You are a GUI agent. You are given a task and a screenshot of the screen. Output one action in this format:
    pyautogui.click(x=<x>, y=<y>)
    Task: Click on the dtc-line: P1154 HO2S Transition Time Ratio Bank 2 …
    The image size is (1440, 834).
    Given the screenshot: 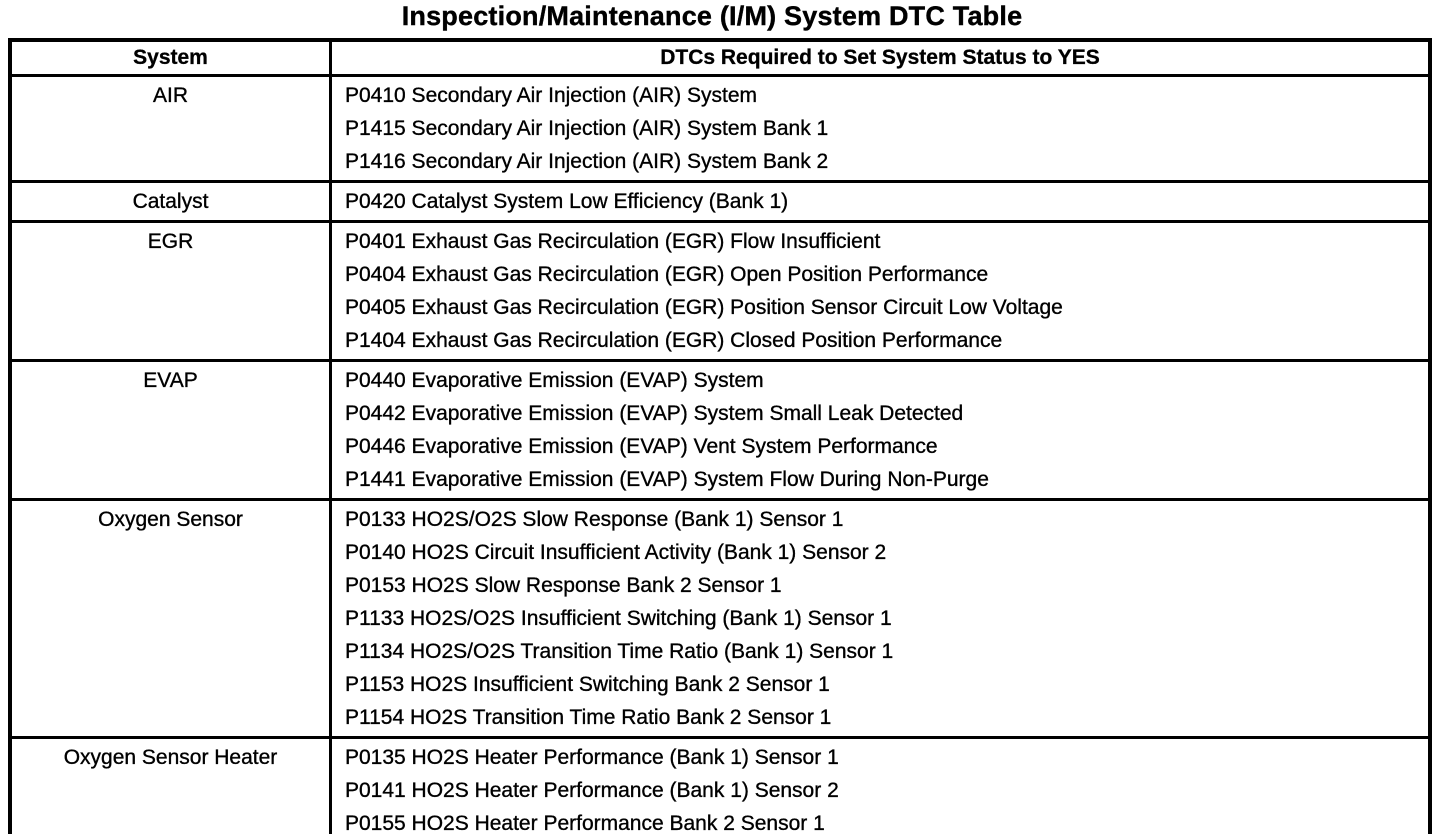 What is the action you would take?
    pyautogui.click(x=588, y=717)
    